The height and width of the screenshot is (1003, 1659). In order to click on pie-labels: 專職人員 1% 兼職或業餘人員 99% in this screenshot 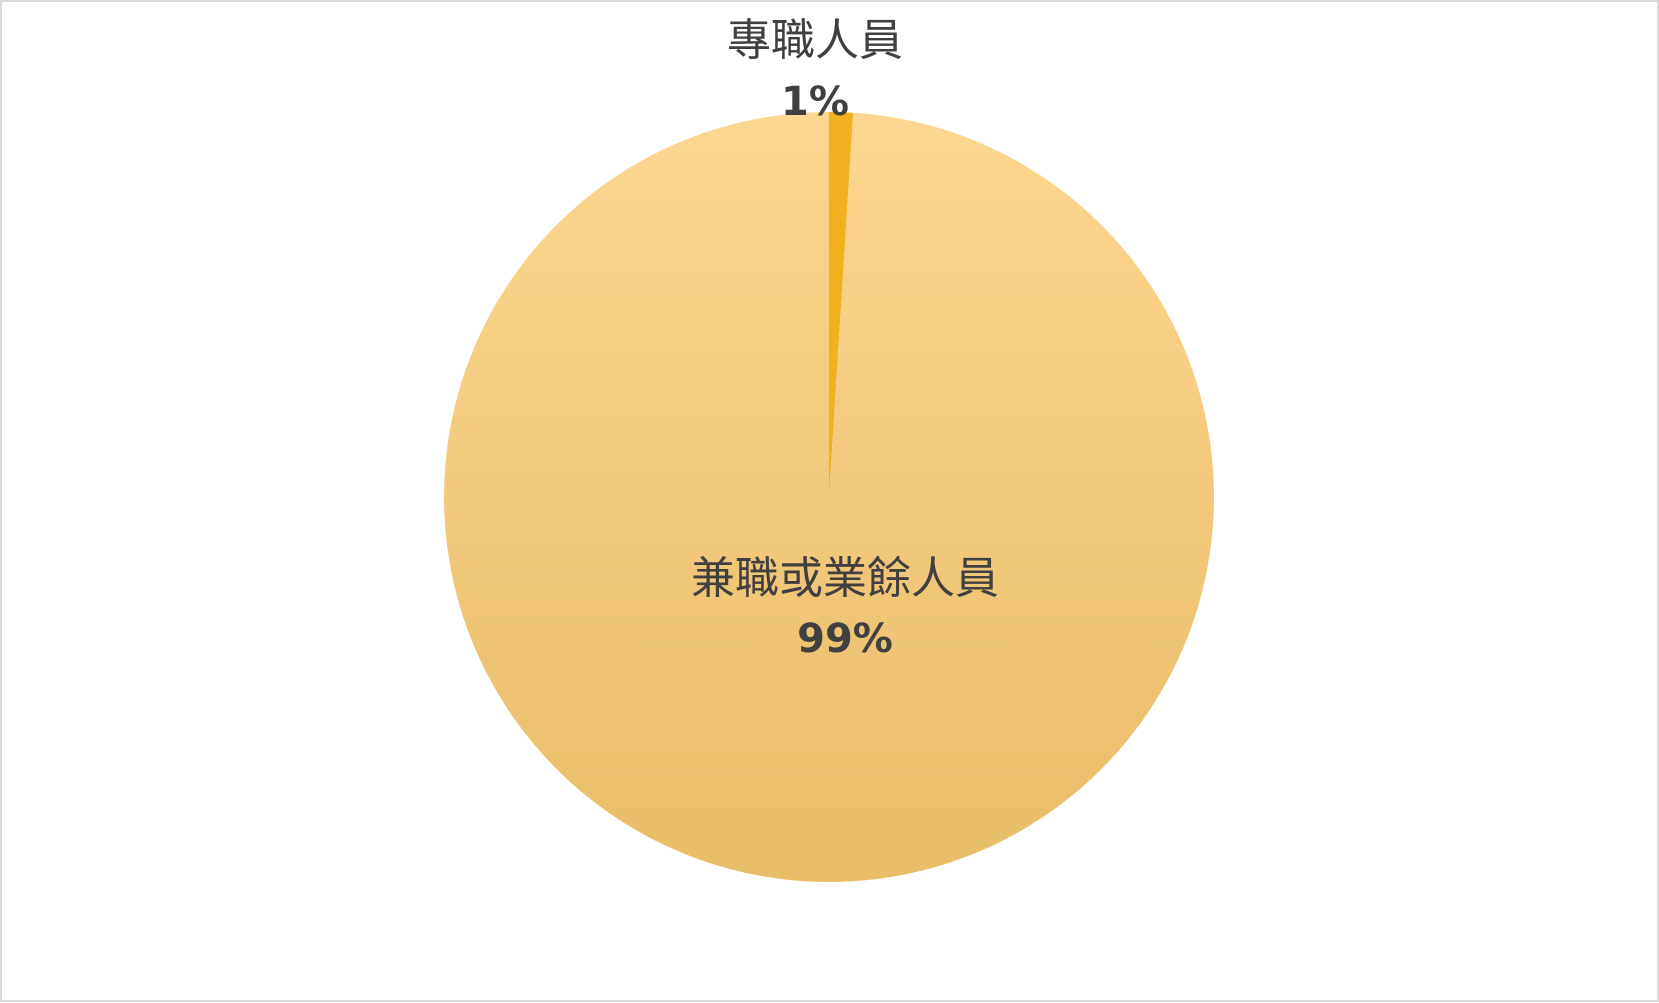, I will do `click(845, 338)`.